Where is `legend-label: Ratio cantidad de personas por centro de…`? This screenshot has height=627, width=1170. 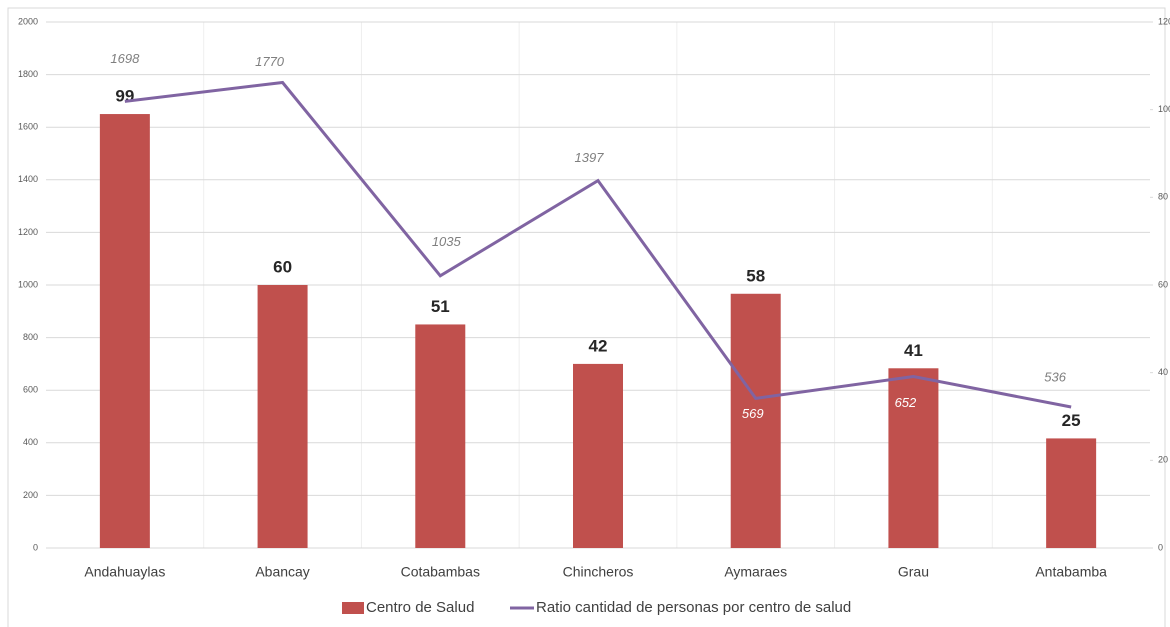
legend-label: Ratio cantidad de personas por centro de… is located at coordinates (693, 607).